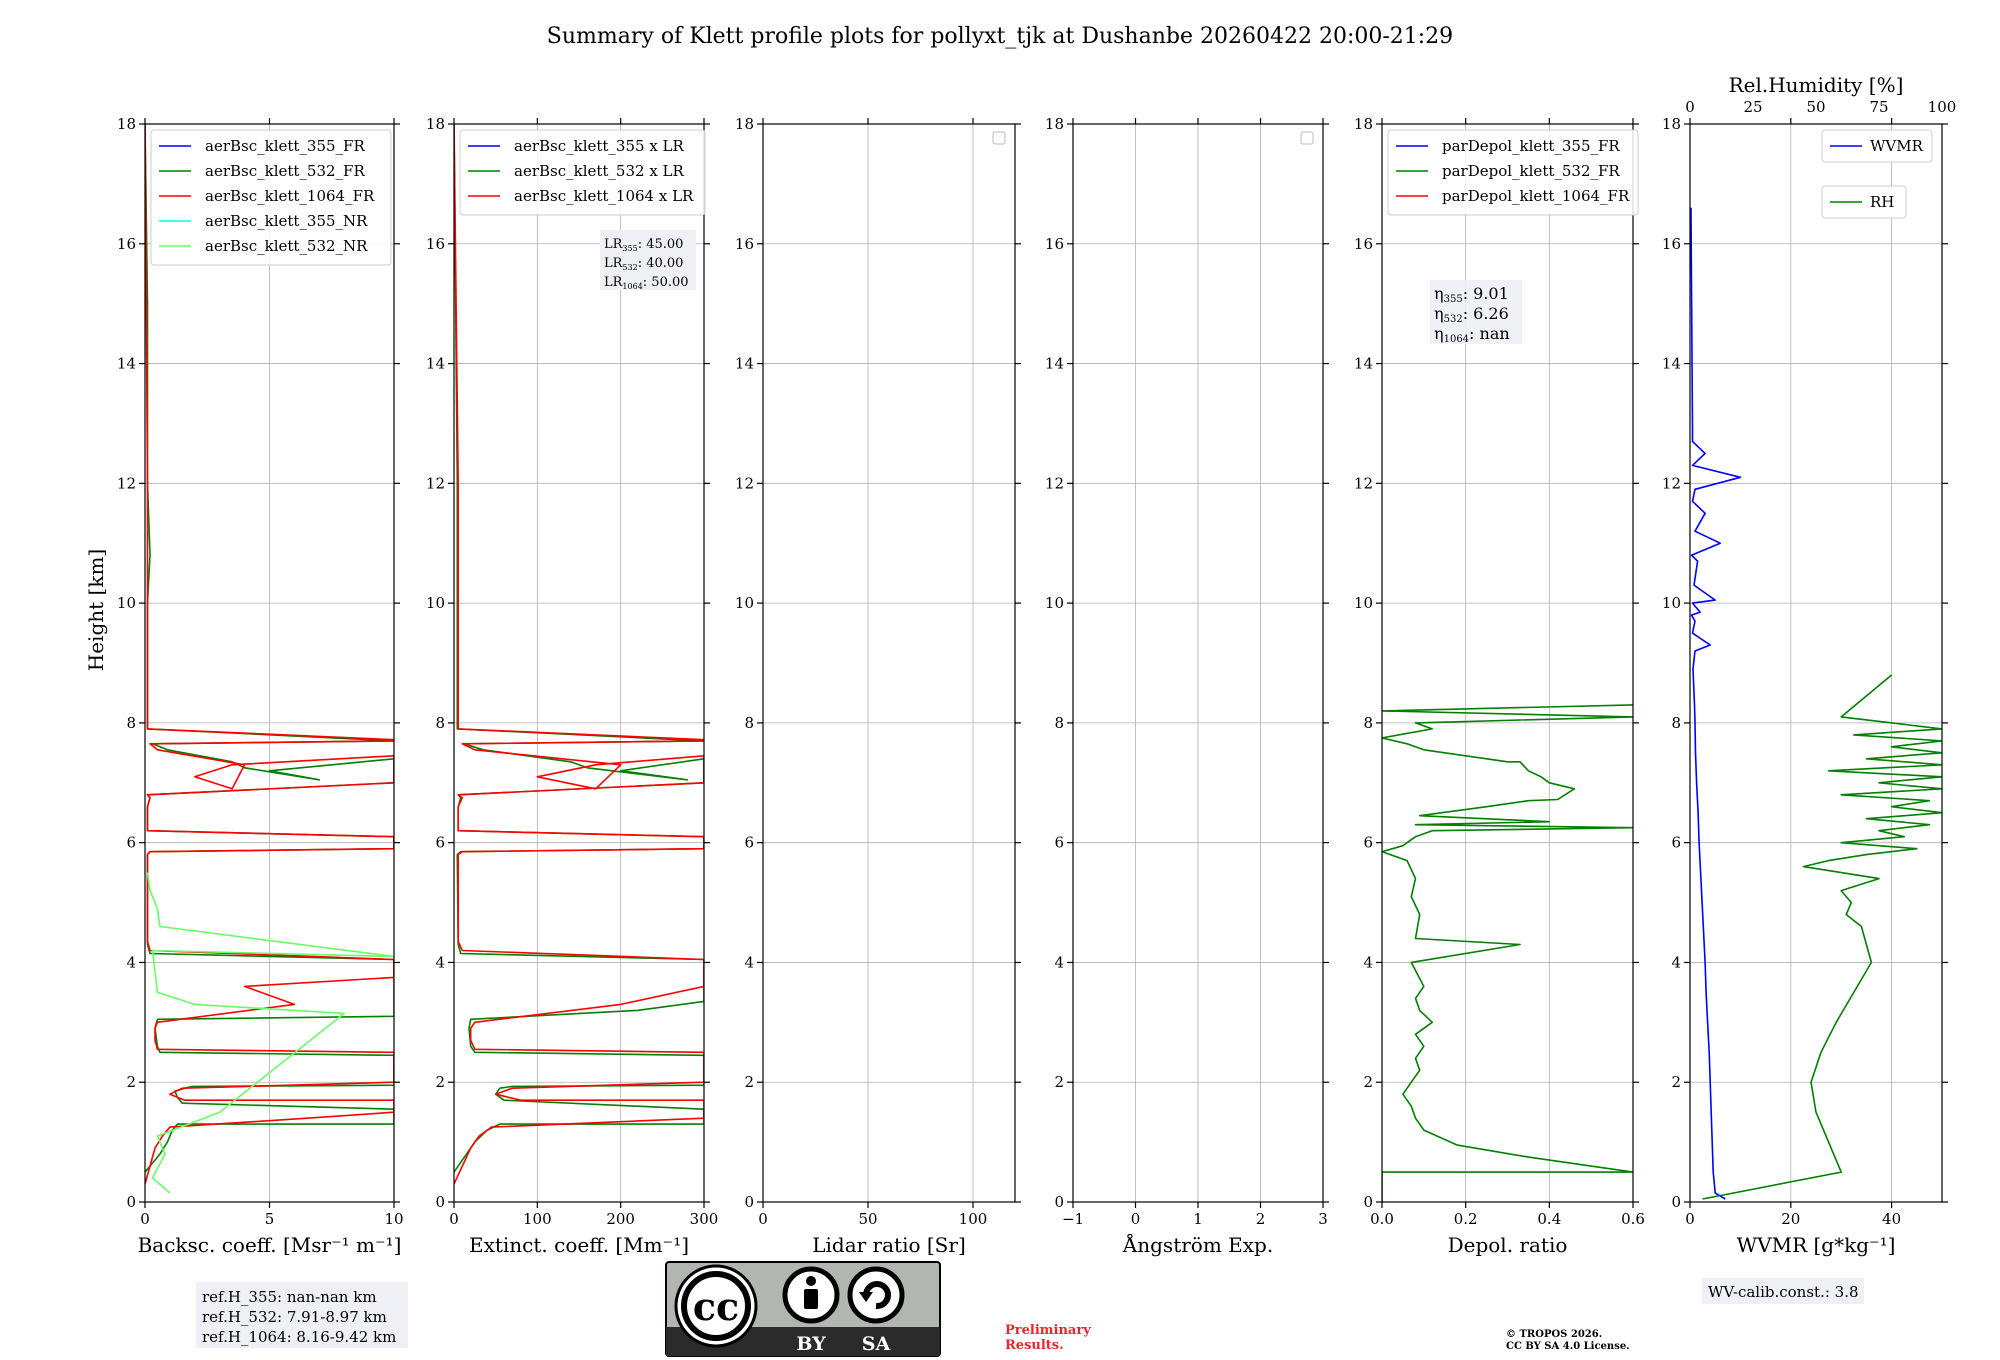  I want to click on x-tick-label: 10, so click(393, 1219).